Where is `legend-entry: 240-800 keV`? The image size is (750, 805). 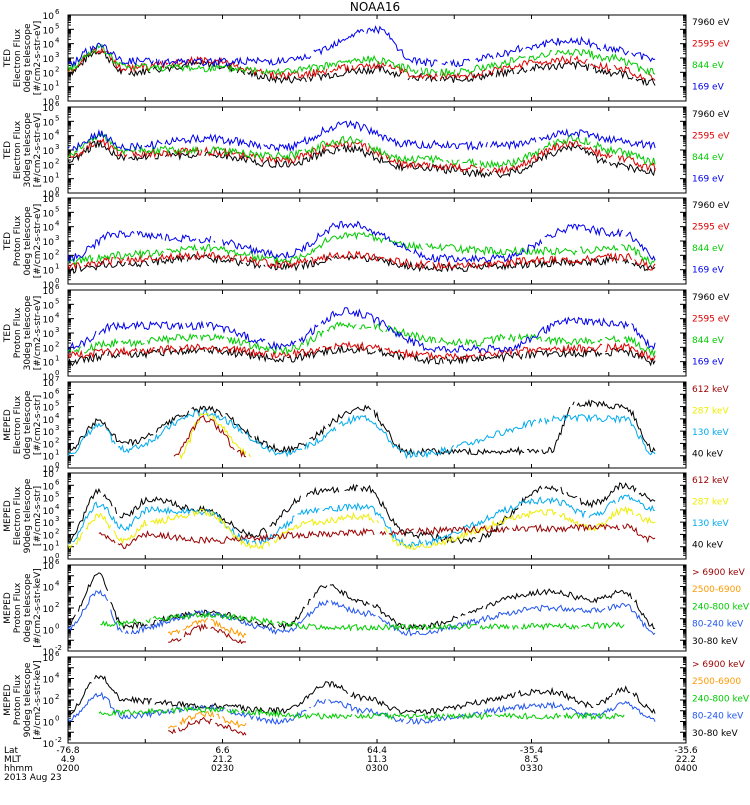
legend-entry: 240-800 keV is located at coordinates (721, 699).